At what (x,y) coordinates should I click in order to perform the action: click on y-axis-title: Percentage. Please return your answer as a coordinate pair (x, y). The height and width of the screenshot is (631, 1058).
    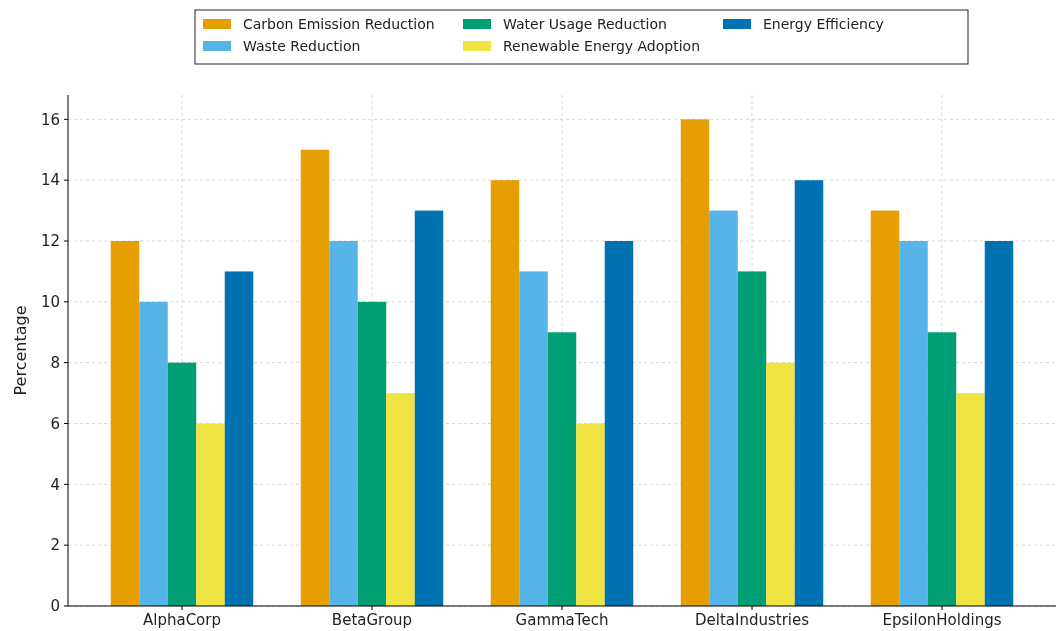
    Looking at the image, I should click on (20, 350).